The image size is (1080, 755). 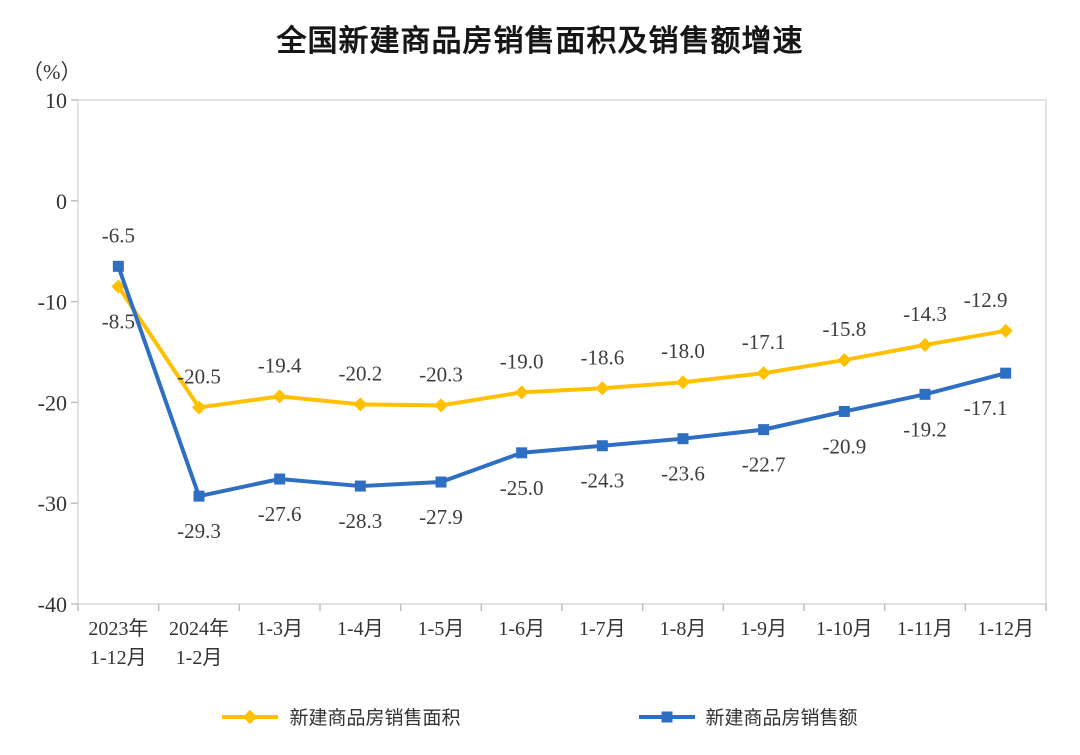 What do you see at coordinates (279, 629) in the screenshot?
I see `x-axis-label: 1-3月` at bounding box center [279, 629].